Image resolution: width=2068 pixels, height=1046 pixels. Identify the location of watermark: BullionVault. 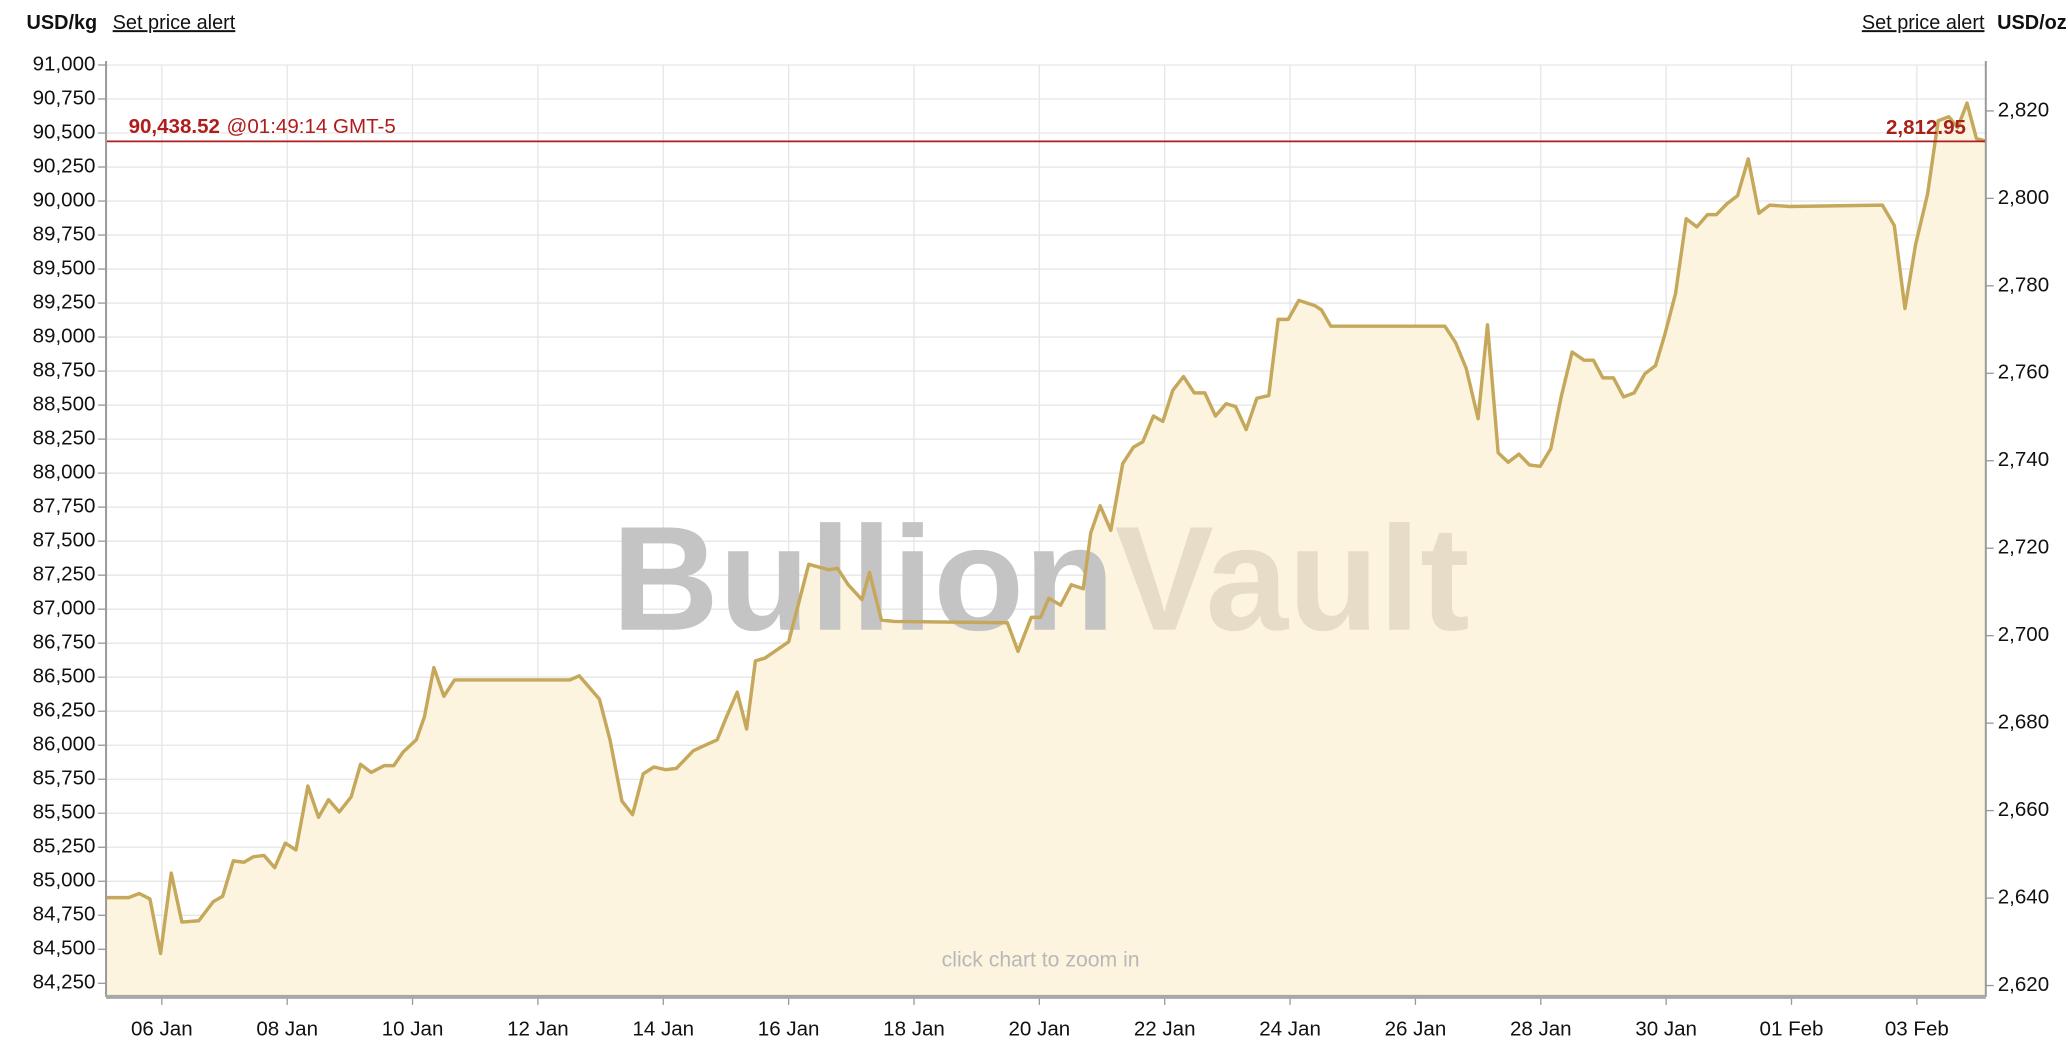
(1041, 579).